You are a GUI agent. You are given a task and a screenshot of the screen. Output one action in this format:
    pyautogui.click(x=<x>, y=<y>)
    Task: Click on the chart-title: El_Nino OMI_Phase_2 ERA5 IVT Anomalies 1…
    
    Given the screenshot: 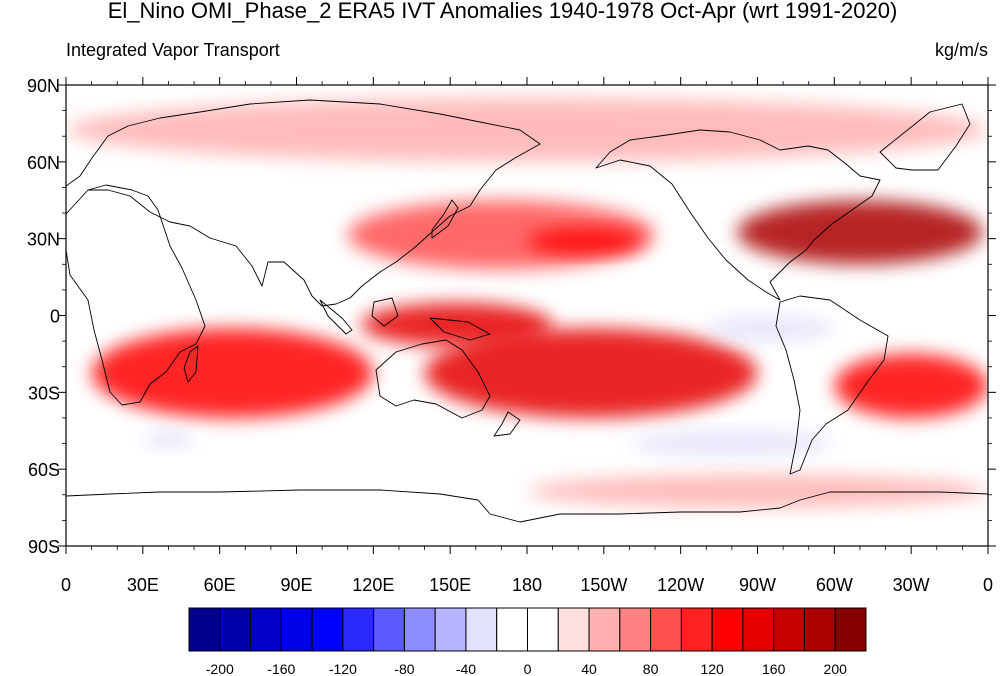 What is the action you would take?
    pyautogui.click(x=502, y=11)
    